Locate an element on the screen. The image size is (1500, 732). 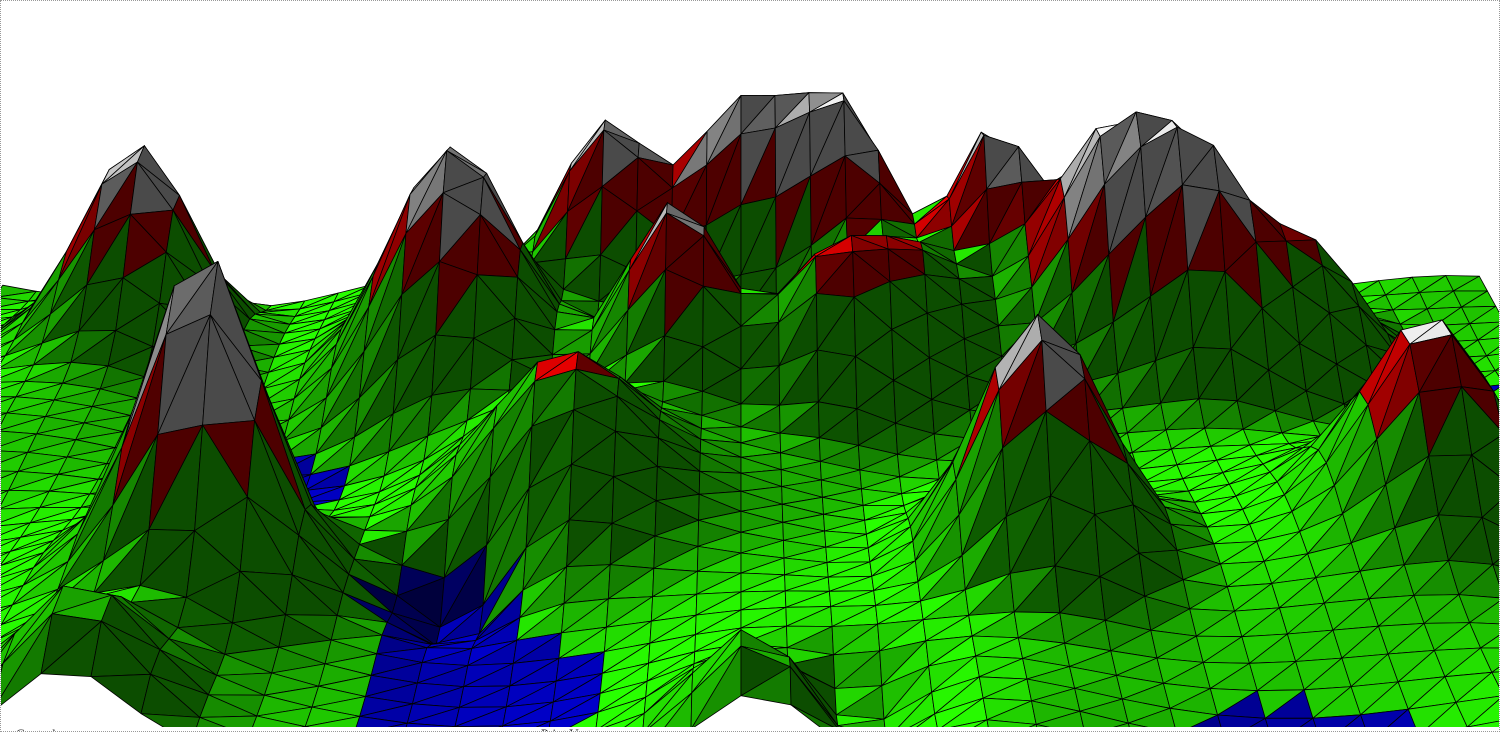
print-vertex-label: Print Vertex is located at coordinates (572, 729).